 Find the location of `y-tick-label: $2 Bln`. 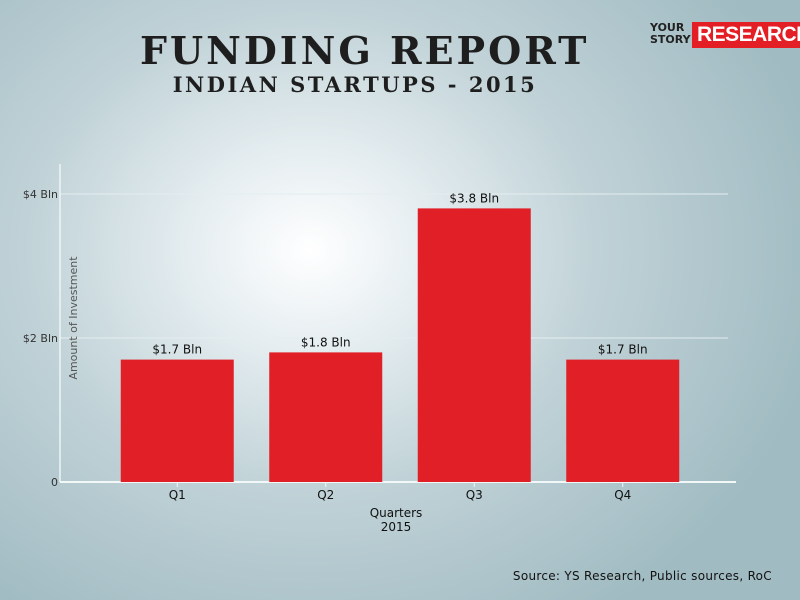

y-tick-label: $2 Bln is located at coordinates (40, 338).